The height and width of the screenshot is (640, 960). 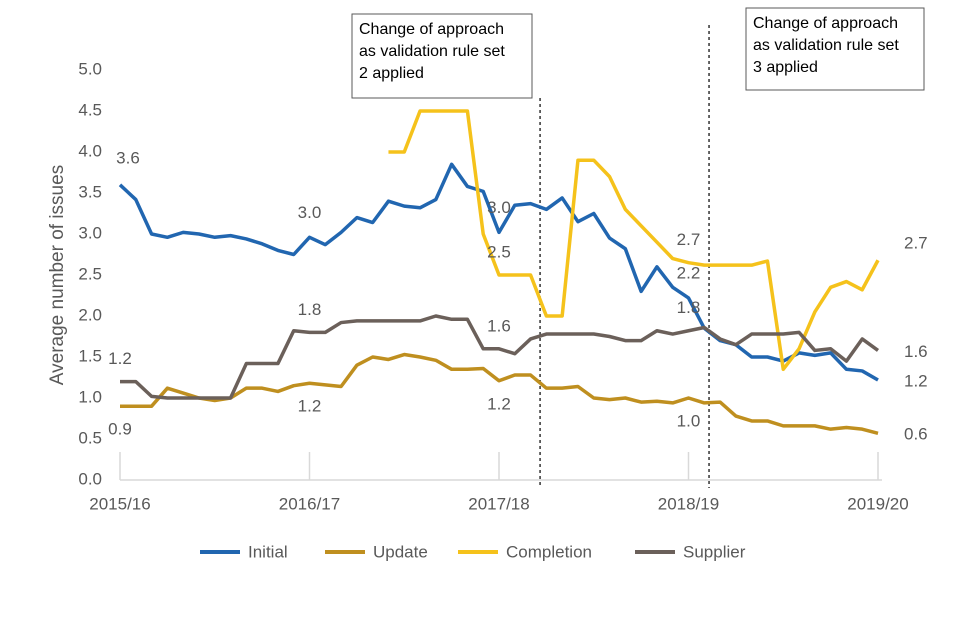 I want to click on y-tick-label: 0.5, so click(x=90, y=437).